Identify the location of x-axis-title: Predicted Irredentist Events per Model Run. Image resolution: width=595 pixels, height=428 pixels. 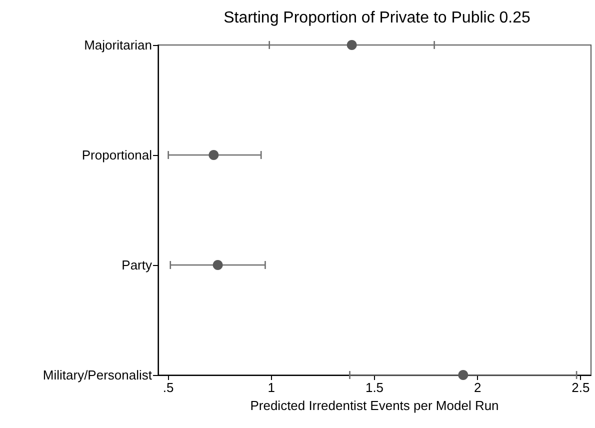
(374, 405).